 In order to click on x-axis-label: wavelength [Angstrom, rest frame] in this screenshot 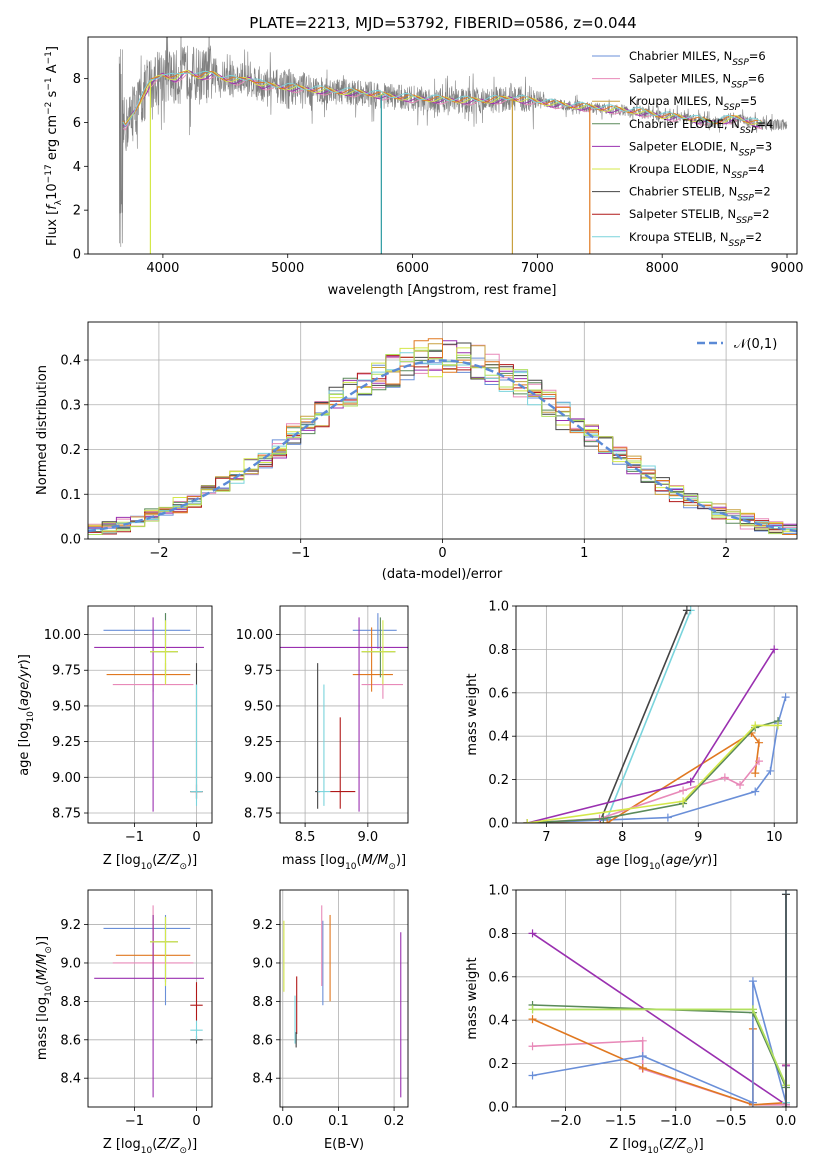, I will do `click(442, 290)`.